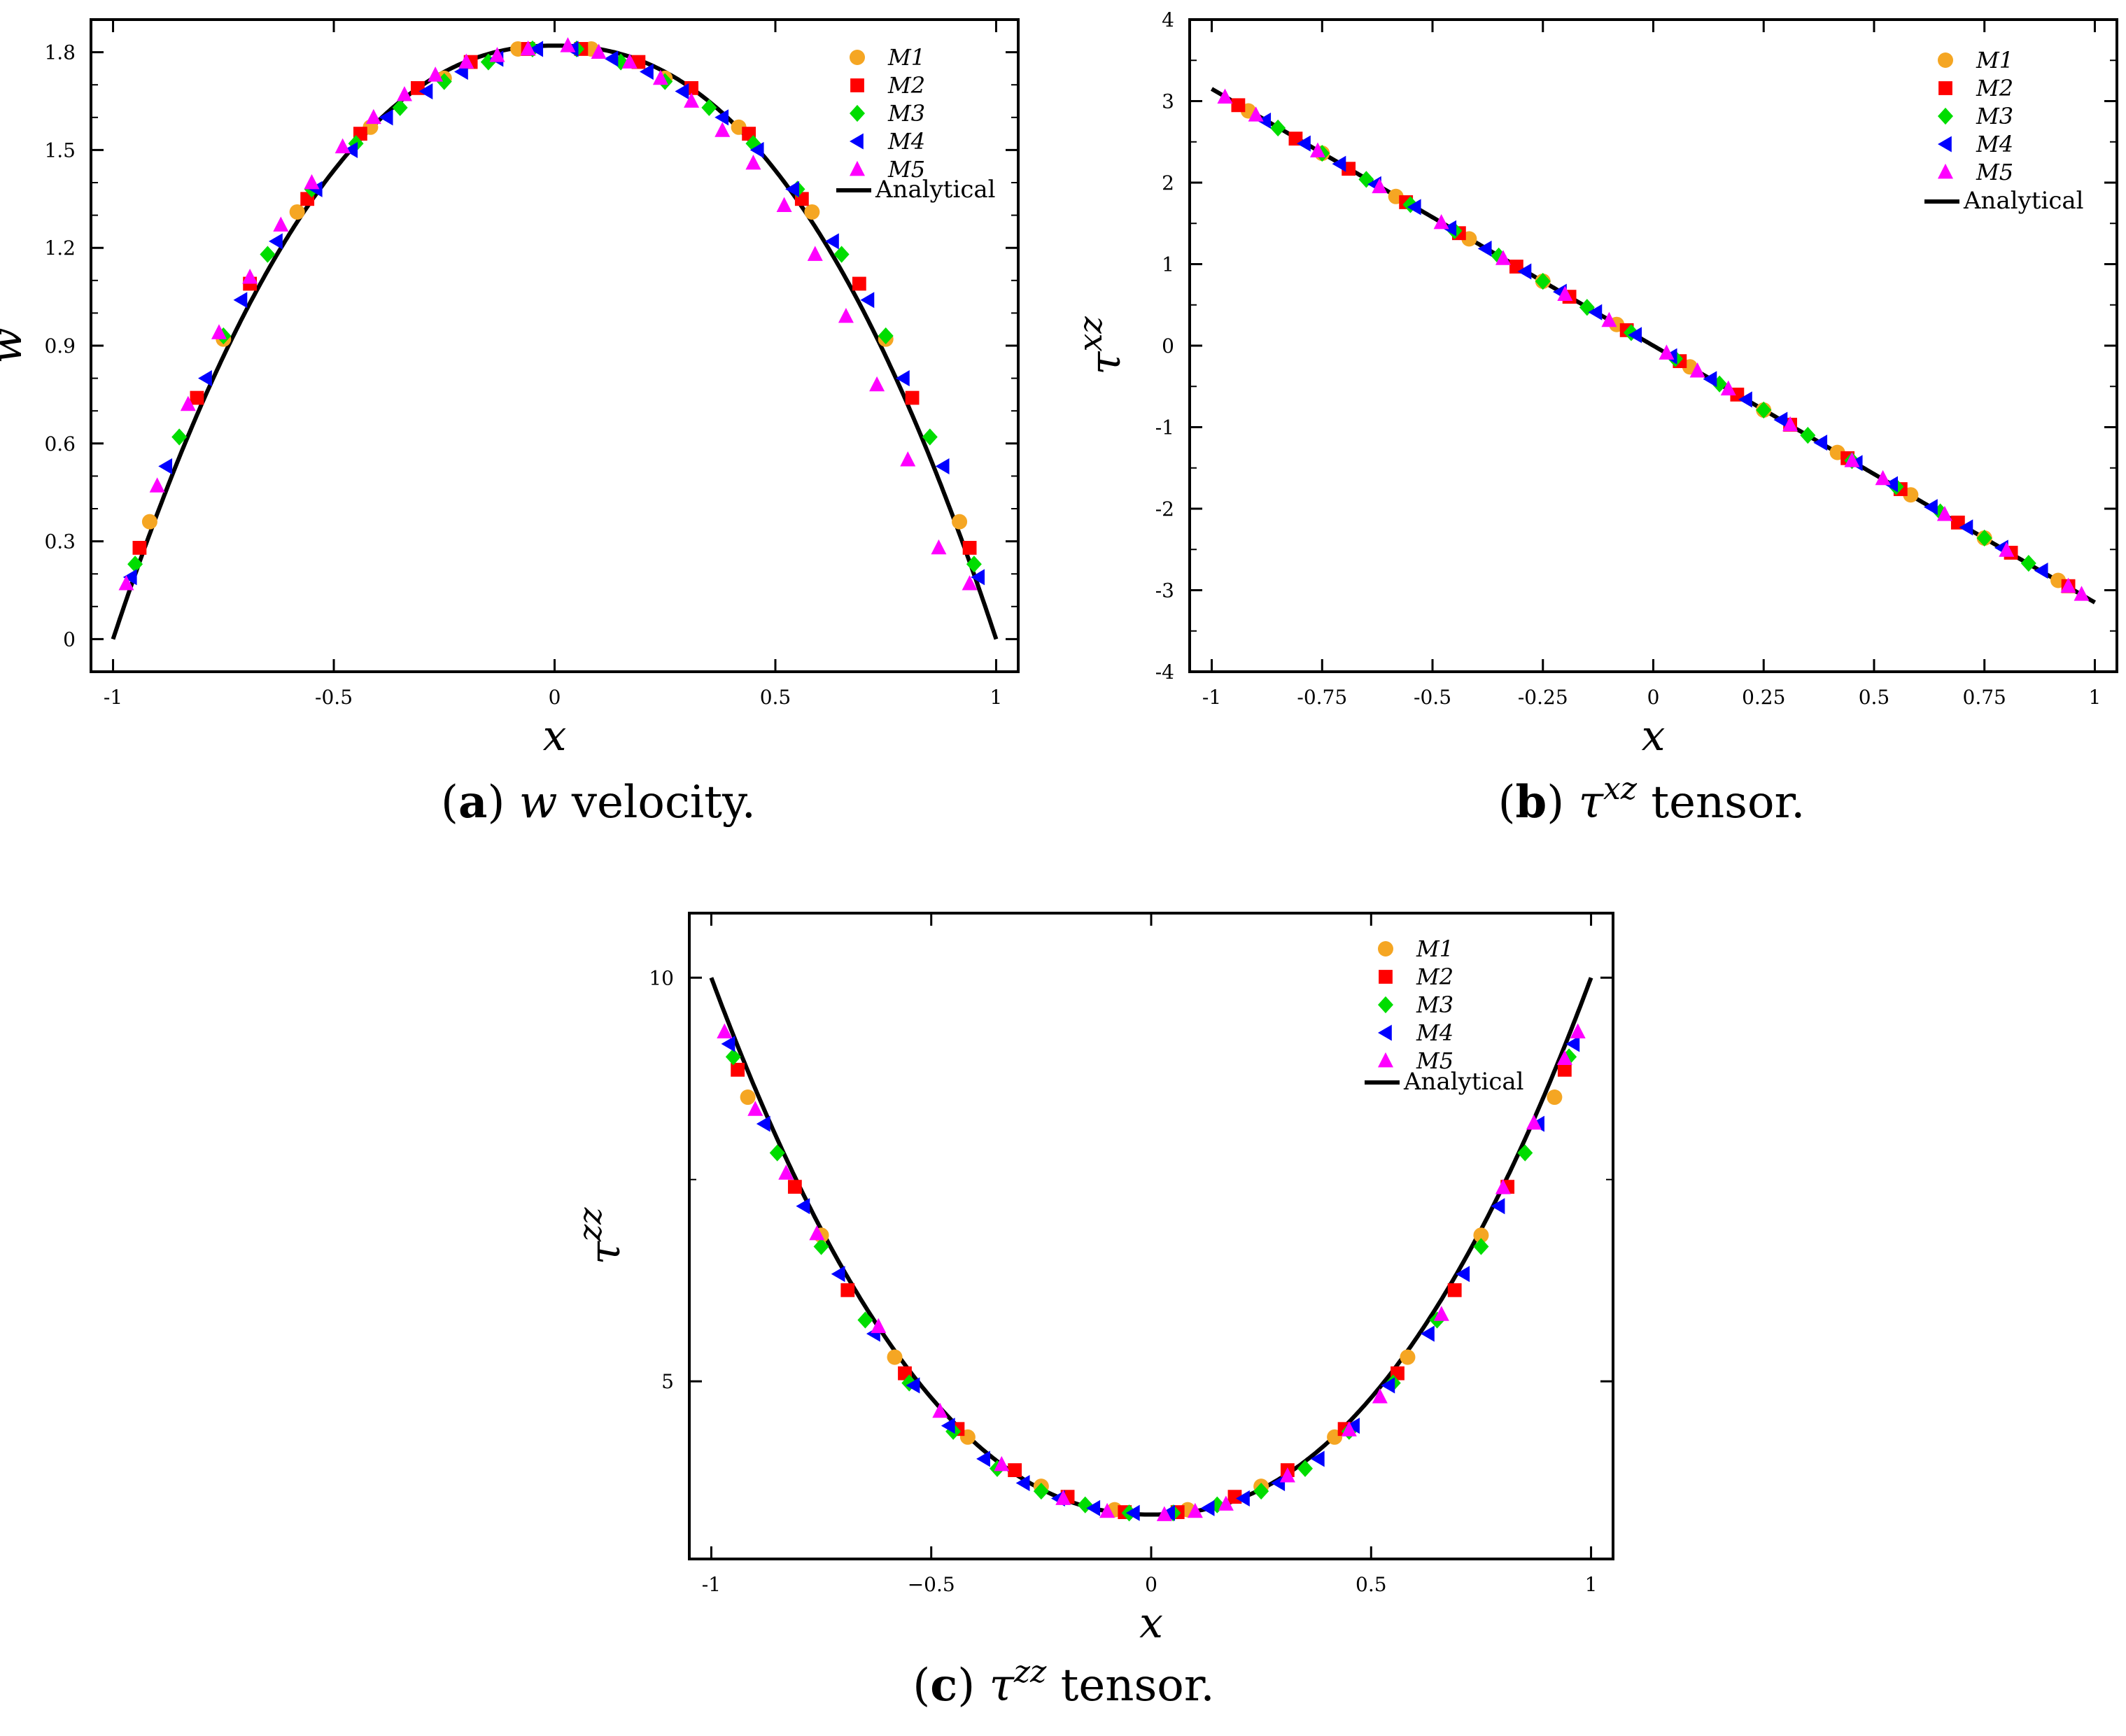 This screenshot has height=1736, width=2126. What do you see at coordinates (1434, 1005) in the screenshot?
I see `legend-label-m3: M3` at bounding box center [1434, 1005].